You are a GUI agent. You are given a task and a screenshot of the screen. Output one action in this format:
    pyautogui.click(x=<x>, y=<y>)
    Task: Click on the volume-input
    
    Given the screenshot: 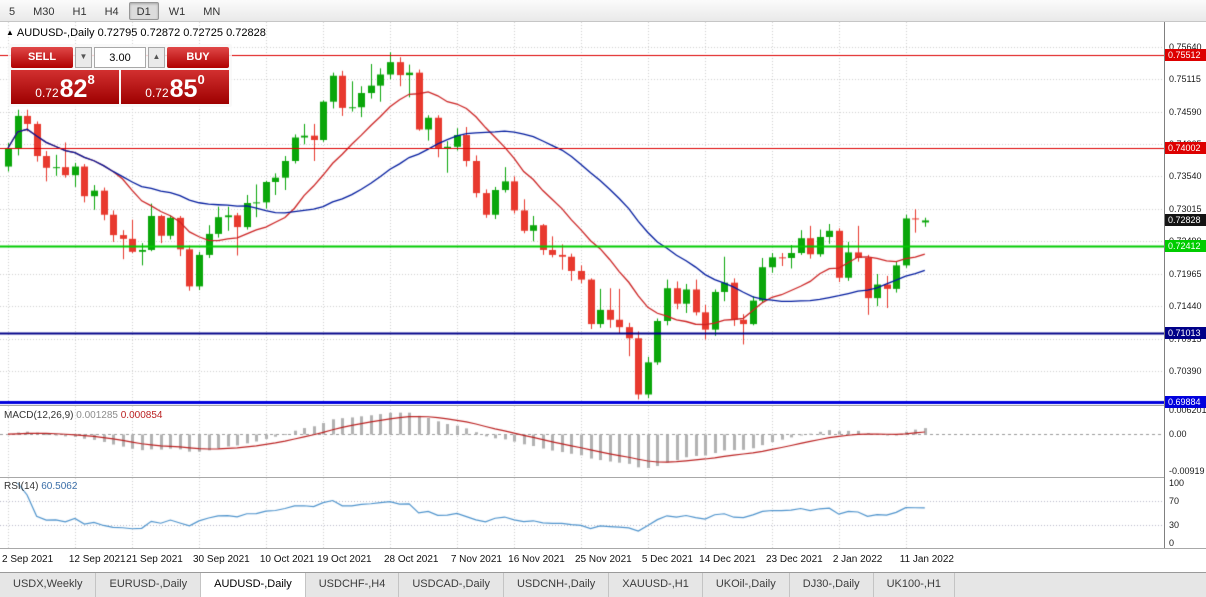 What is the action you would take?
    pyautogui.click(x=120, y=57)
    